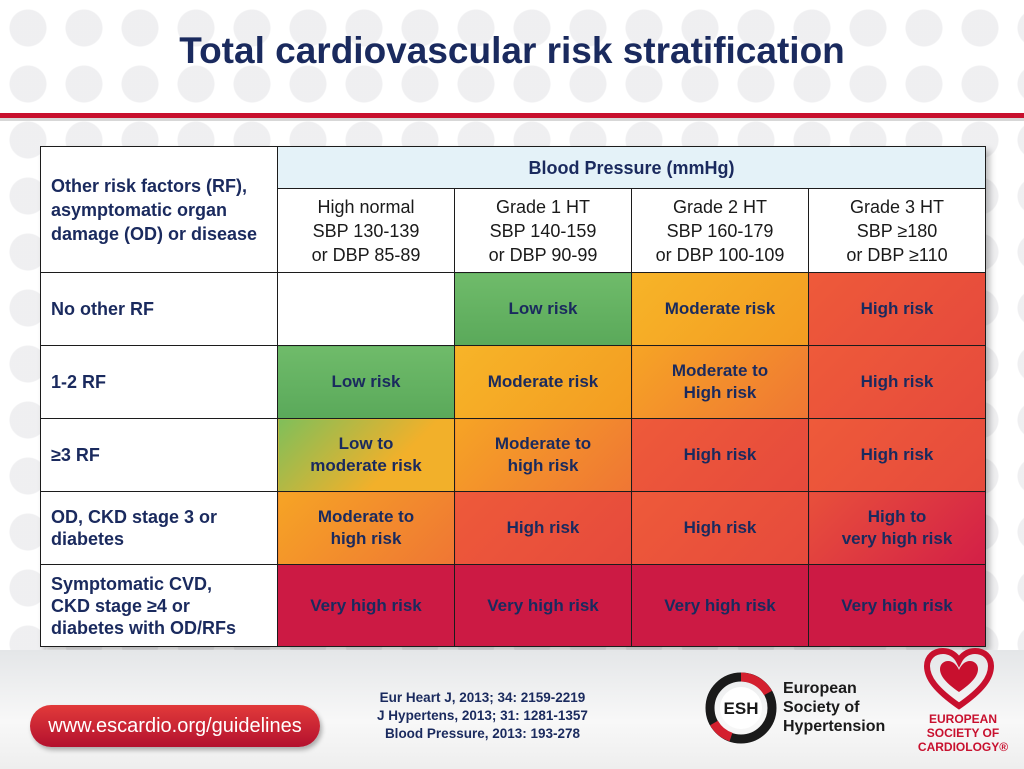 This screenshot has width=1024, height=769. What do you see at coordinates (512, 119) in the screenshot?
I see `title-divider-grey` at bounding box center [512, 119].